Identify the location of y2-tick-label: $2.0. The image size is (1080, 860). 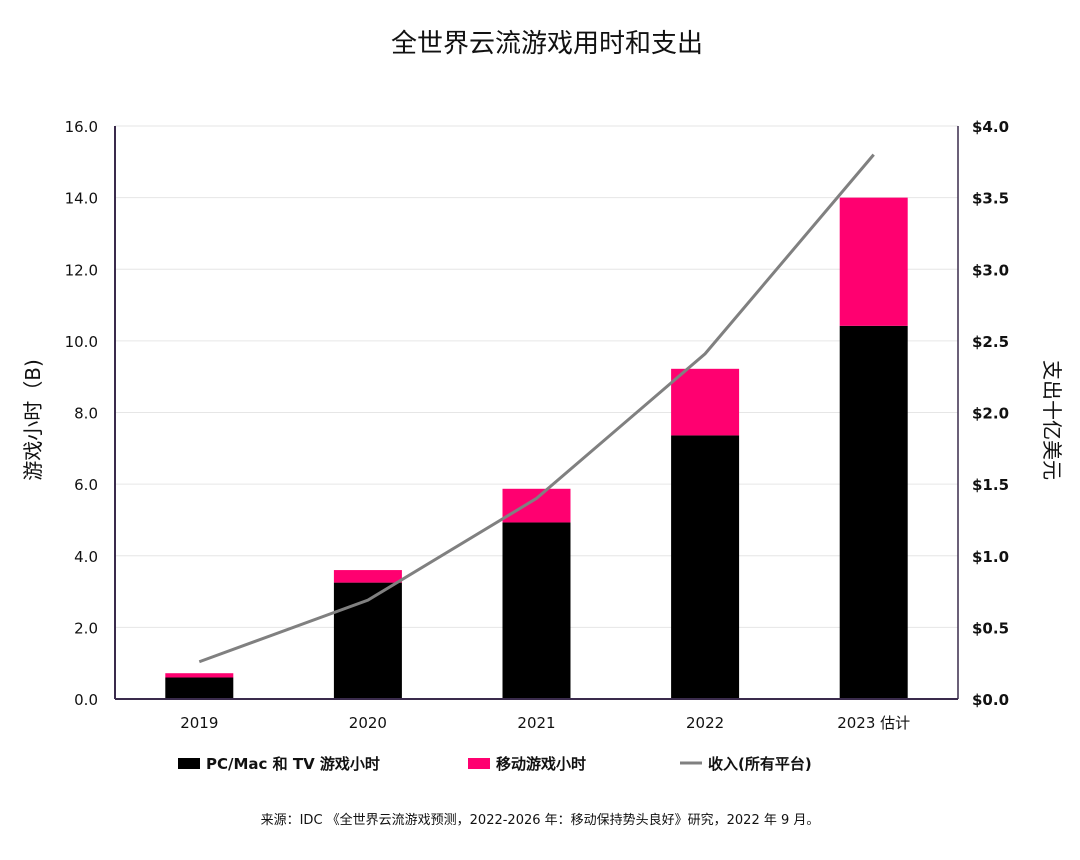
(990, 414).